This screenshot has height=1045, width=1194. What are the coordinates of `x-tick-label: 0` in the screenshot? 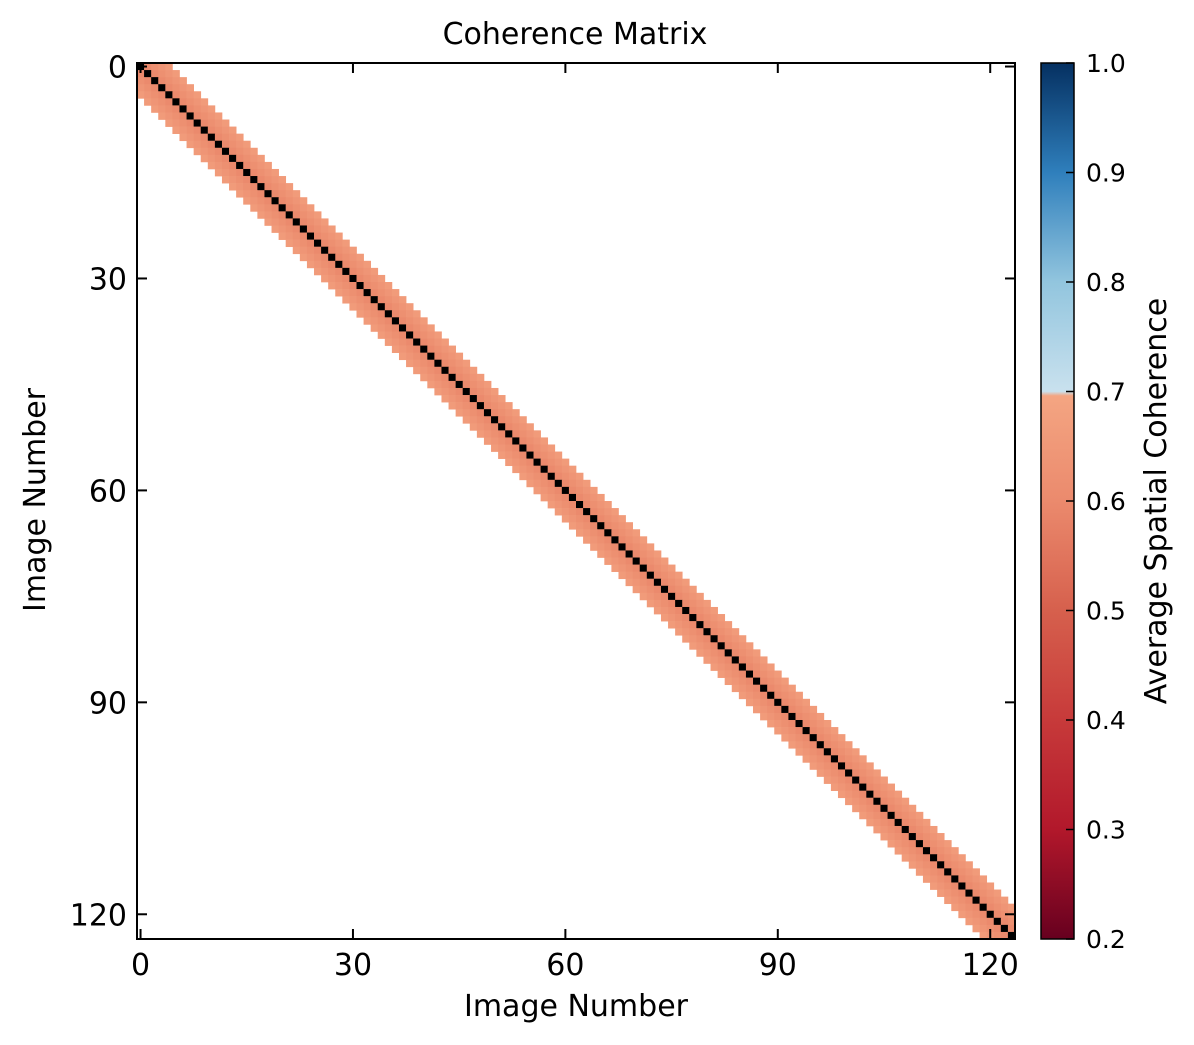 It's located at (140, 965).